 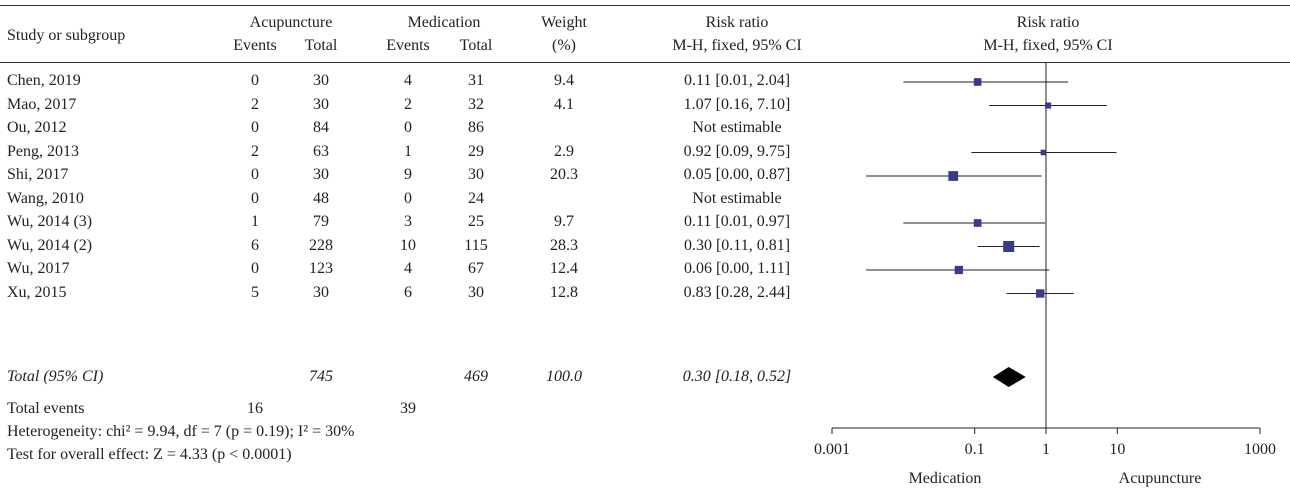 I want to click on study-name: Wu, 2014 (3), so click(x=50, y=221).